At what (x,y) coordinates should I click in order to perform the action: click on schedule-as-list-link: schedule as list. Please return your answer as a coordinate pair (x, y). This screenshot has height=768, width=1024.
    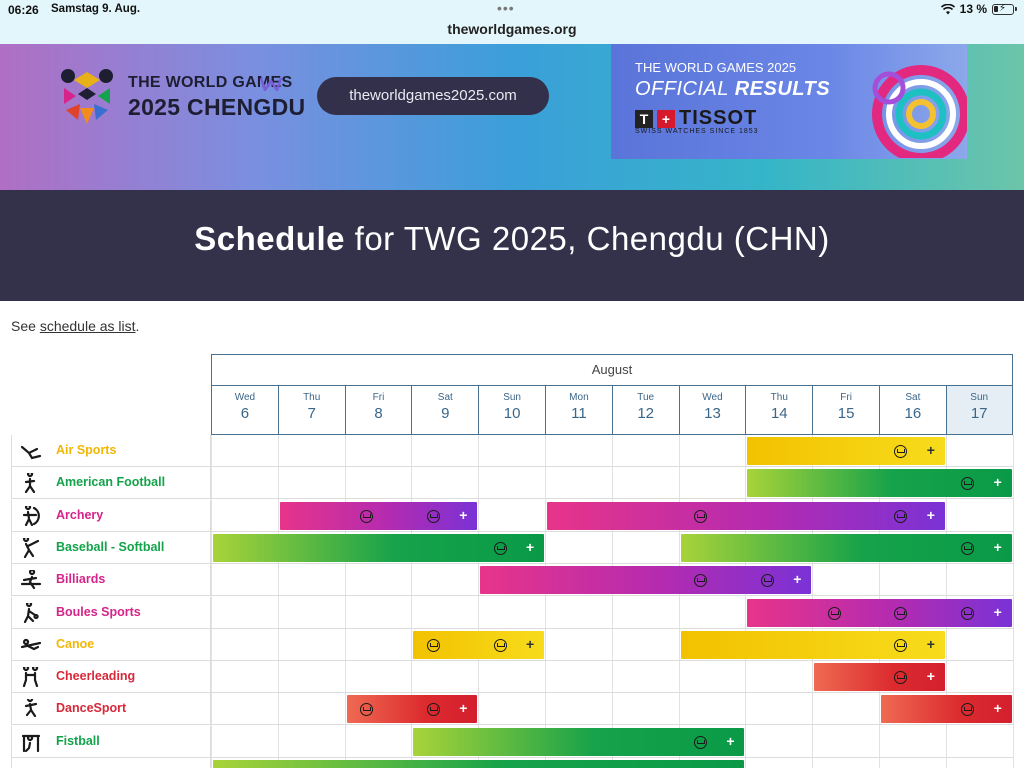
    Looking at the image, I should click on (87, 326).